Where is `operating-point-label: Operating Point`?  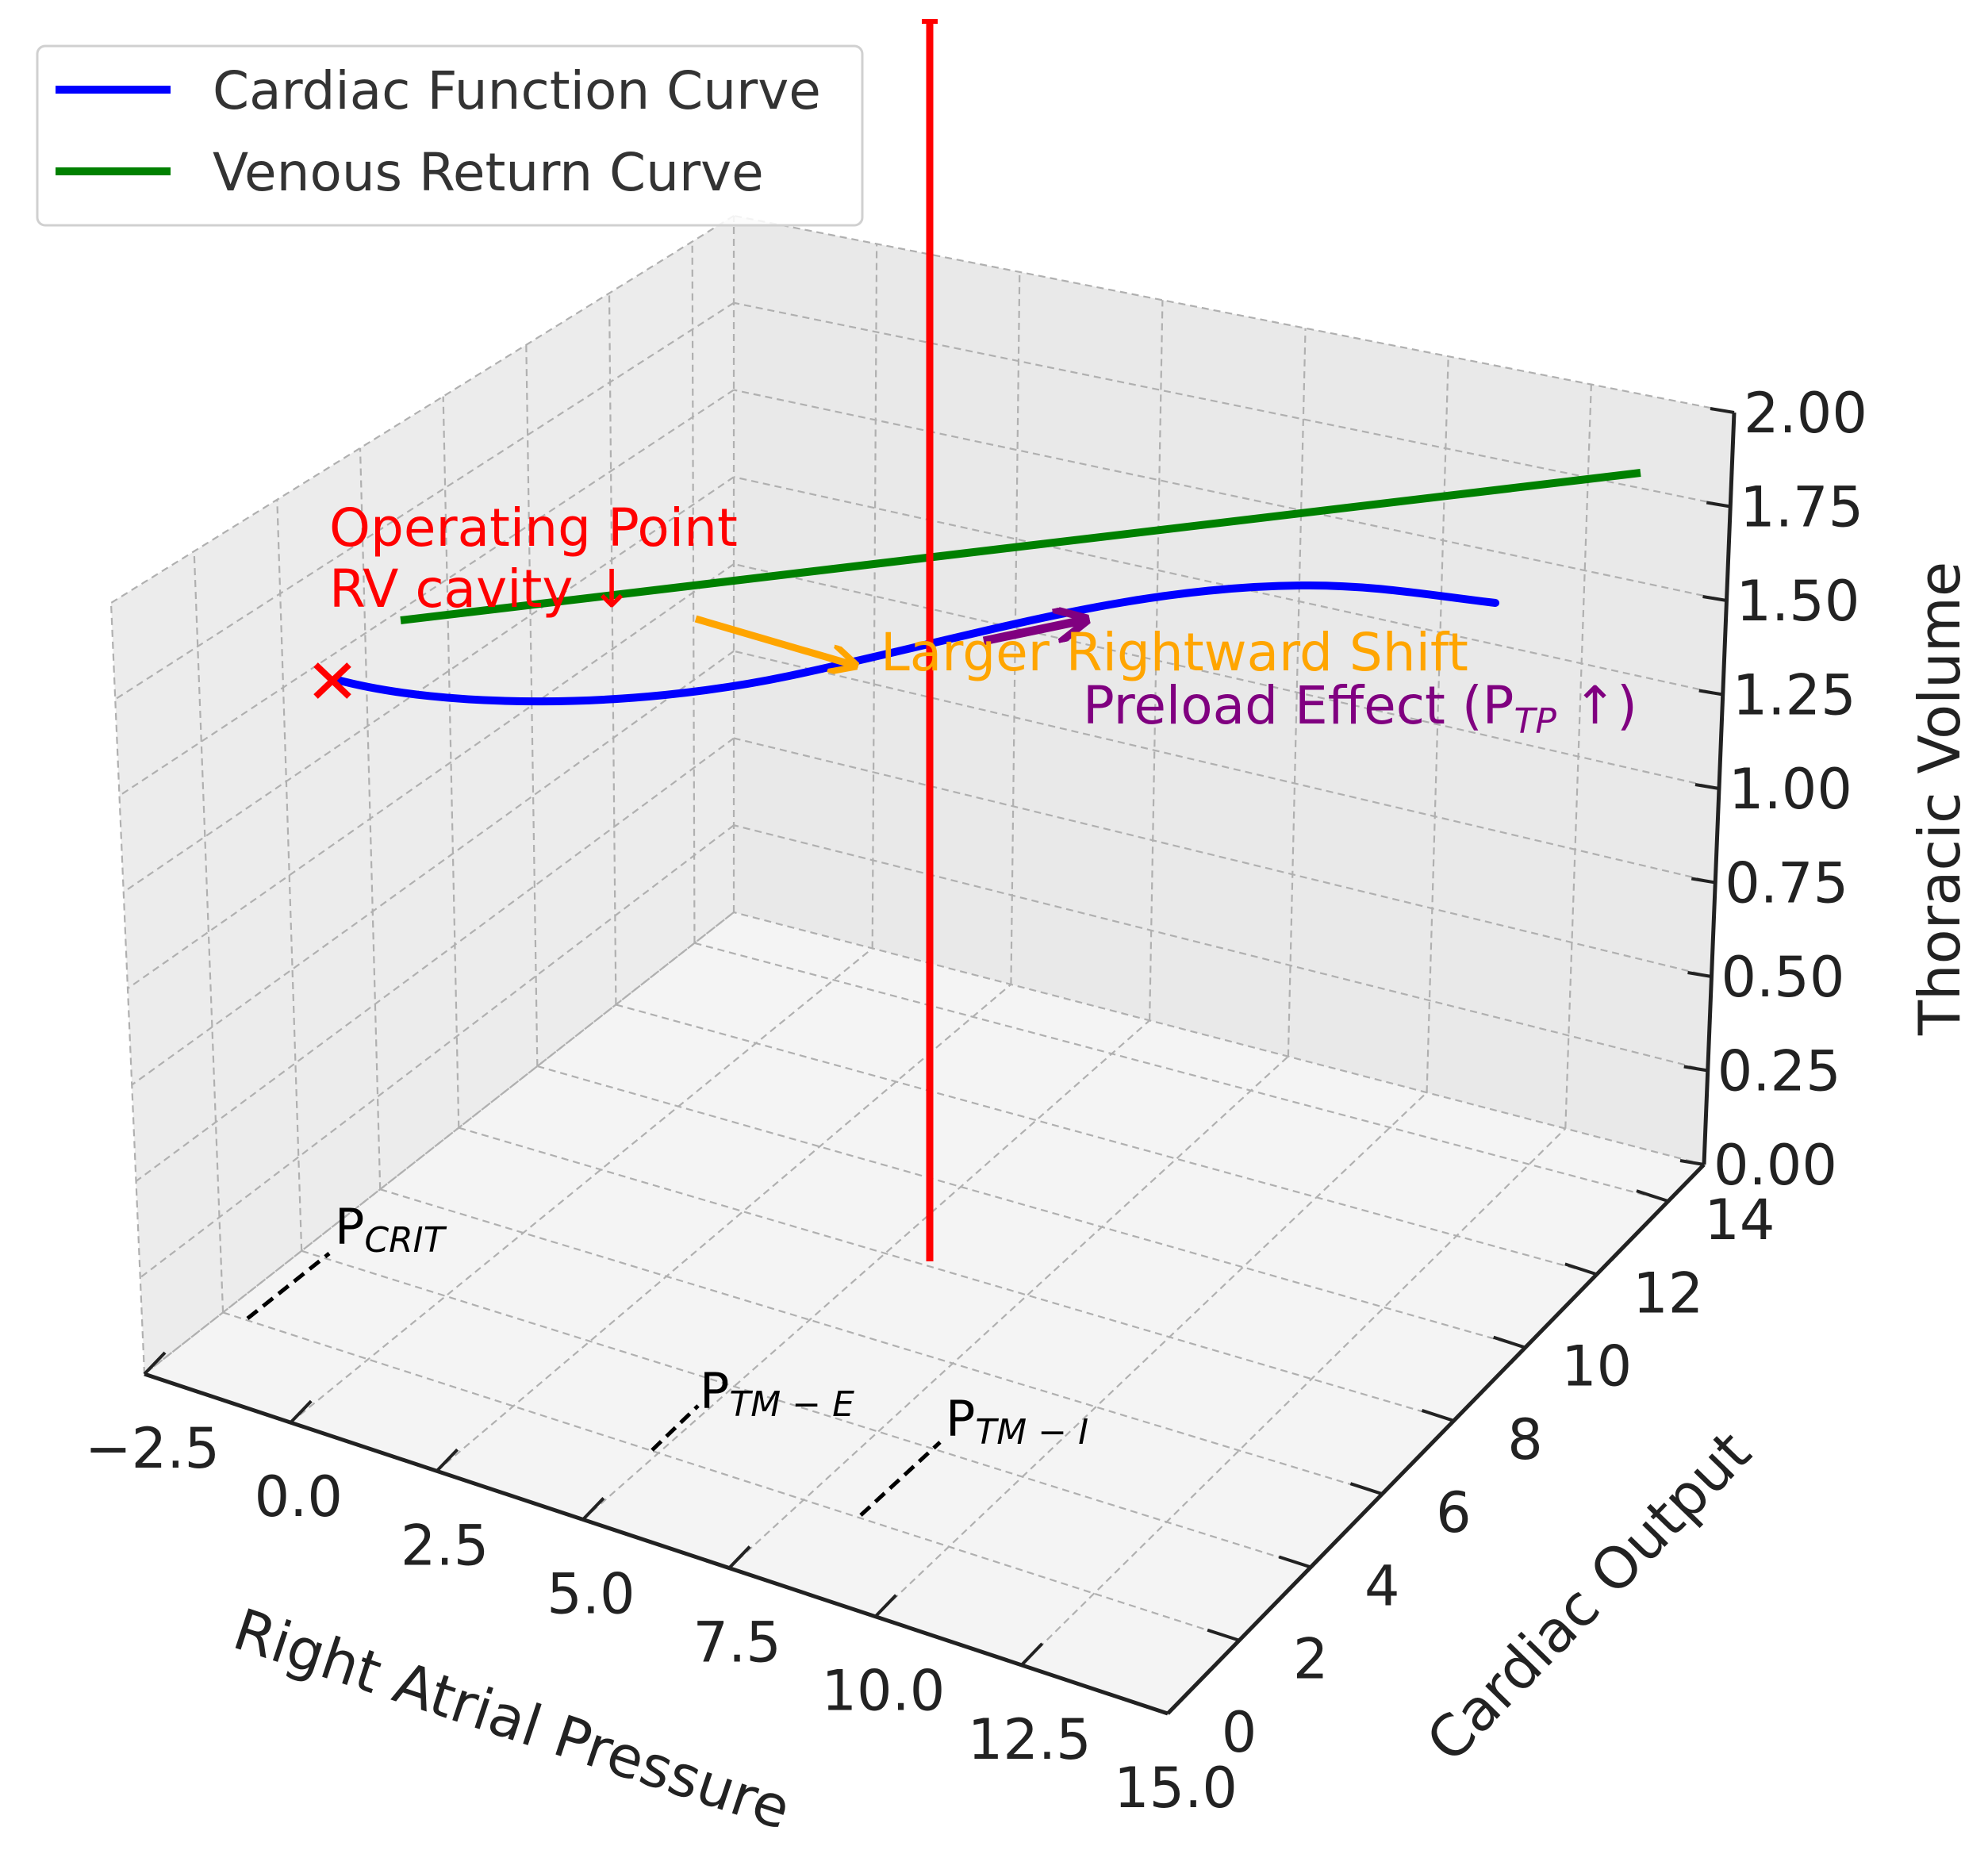
operating-point-label: Operating Point is located at coordinates (534, 528).